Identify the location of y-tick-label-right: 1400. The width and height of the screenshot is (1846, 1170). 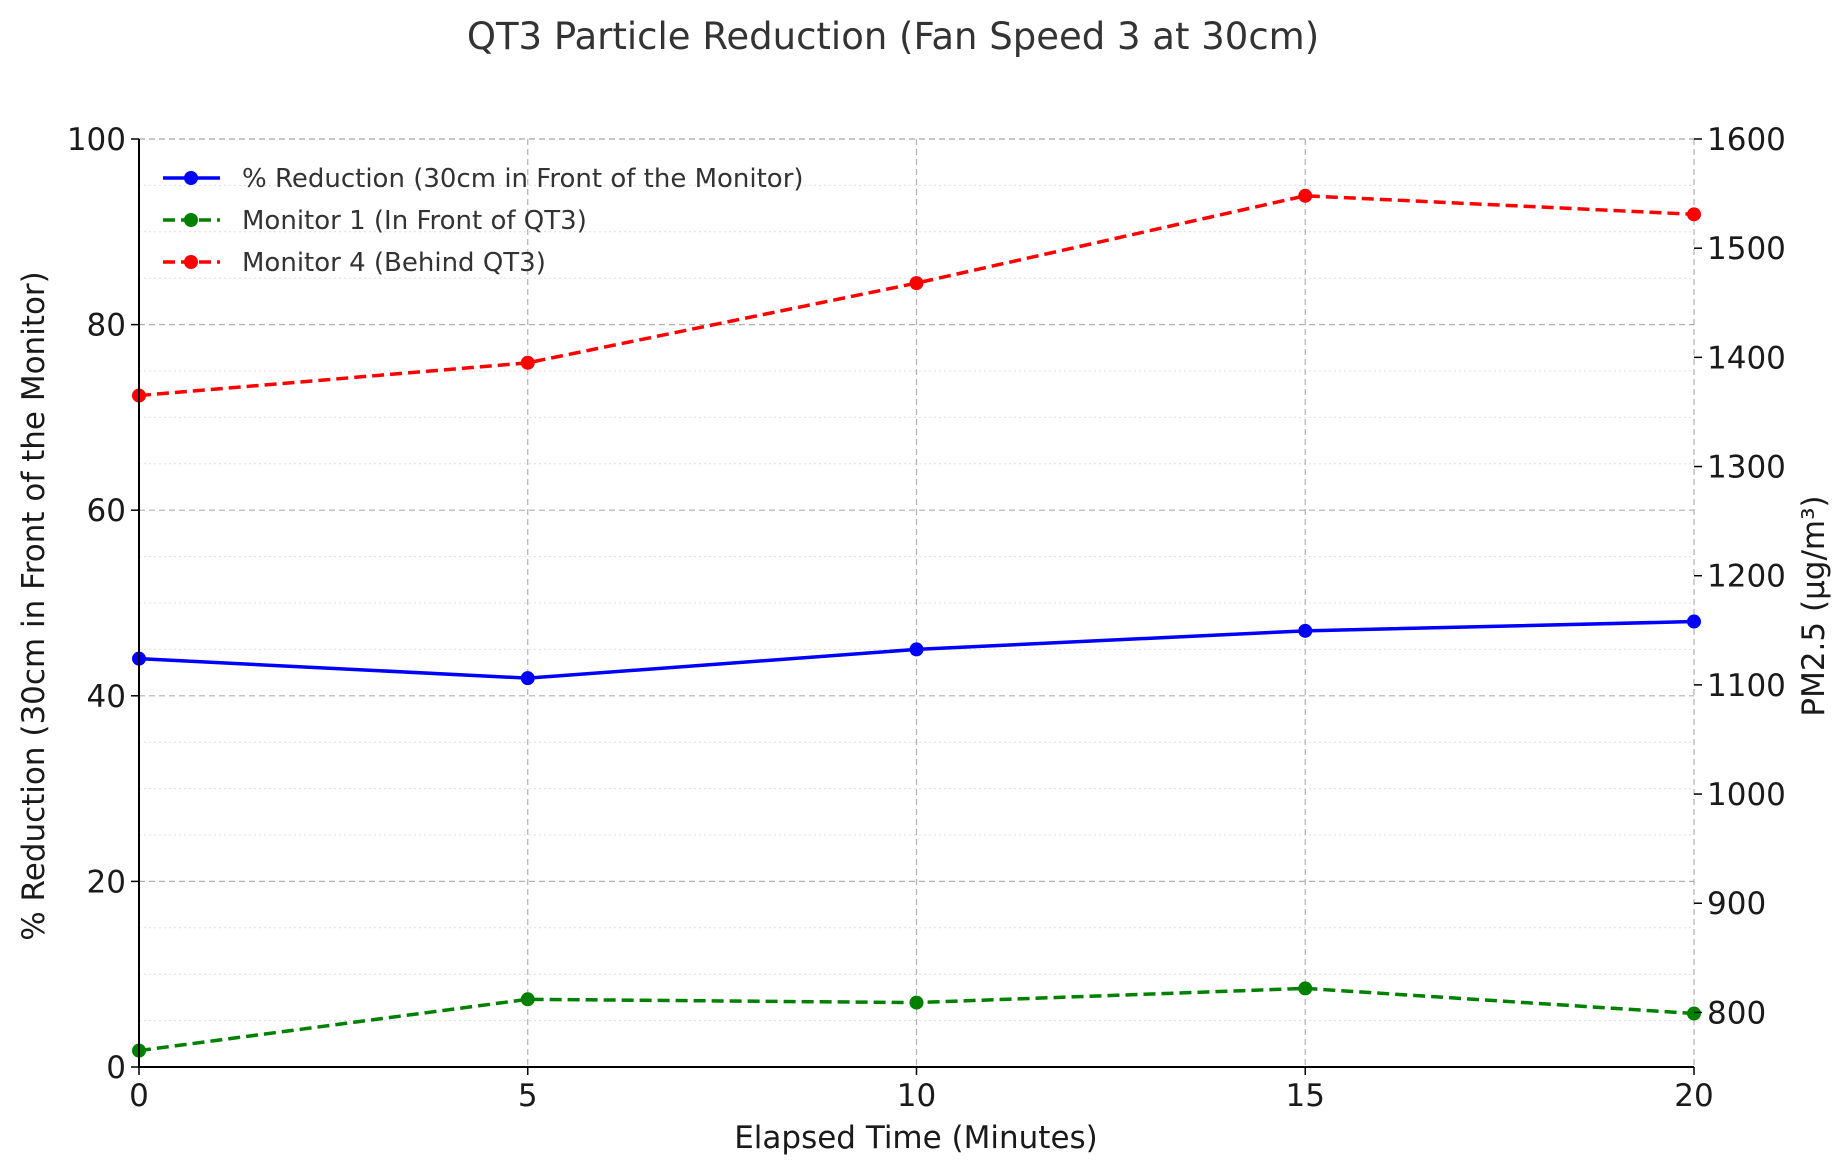
(1746, 358).